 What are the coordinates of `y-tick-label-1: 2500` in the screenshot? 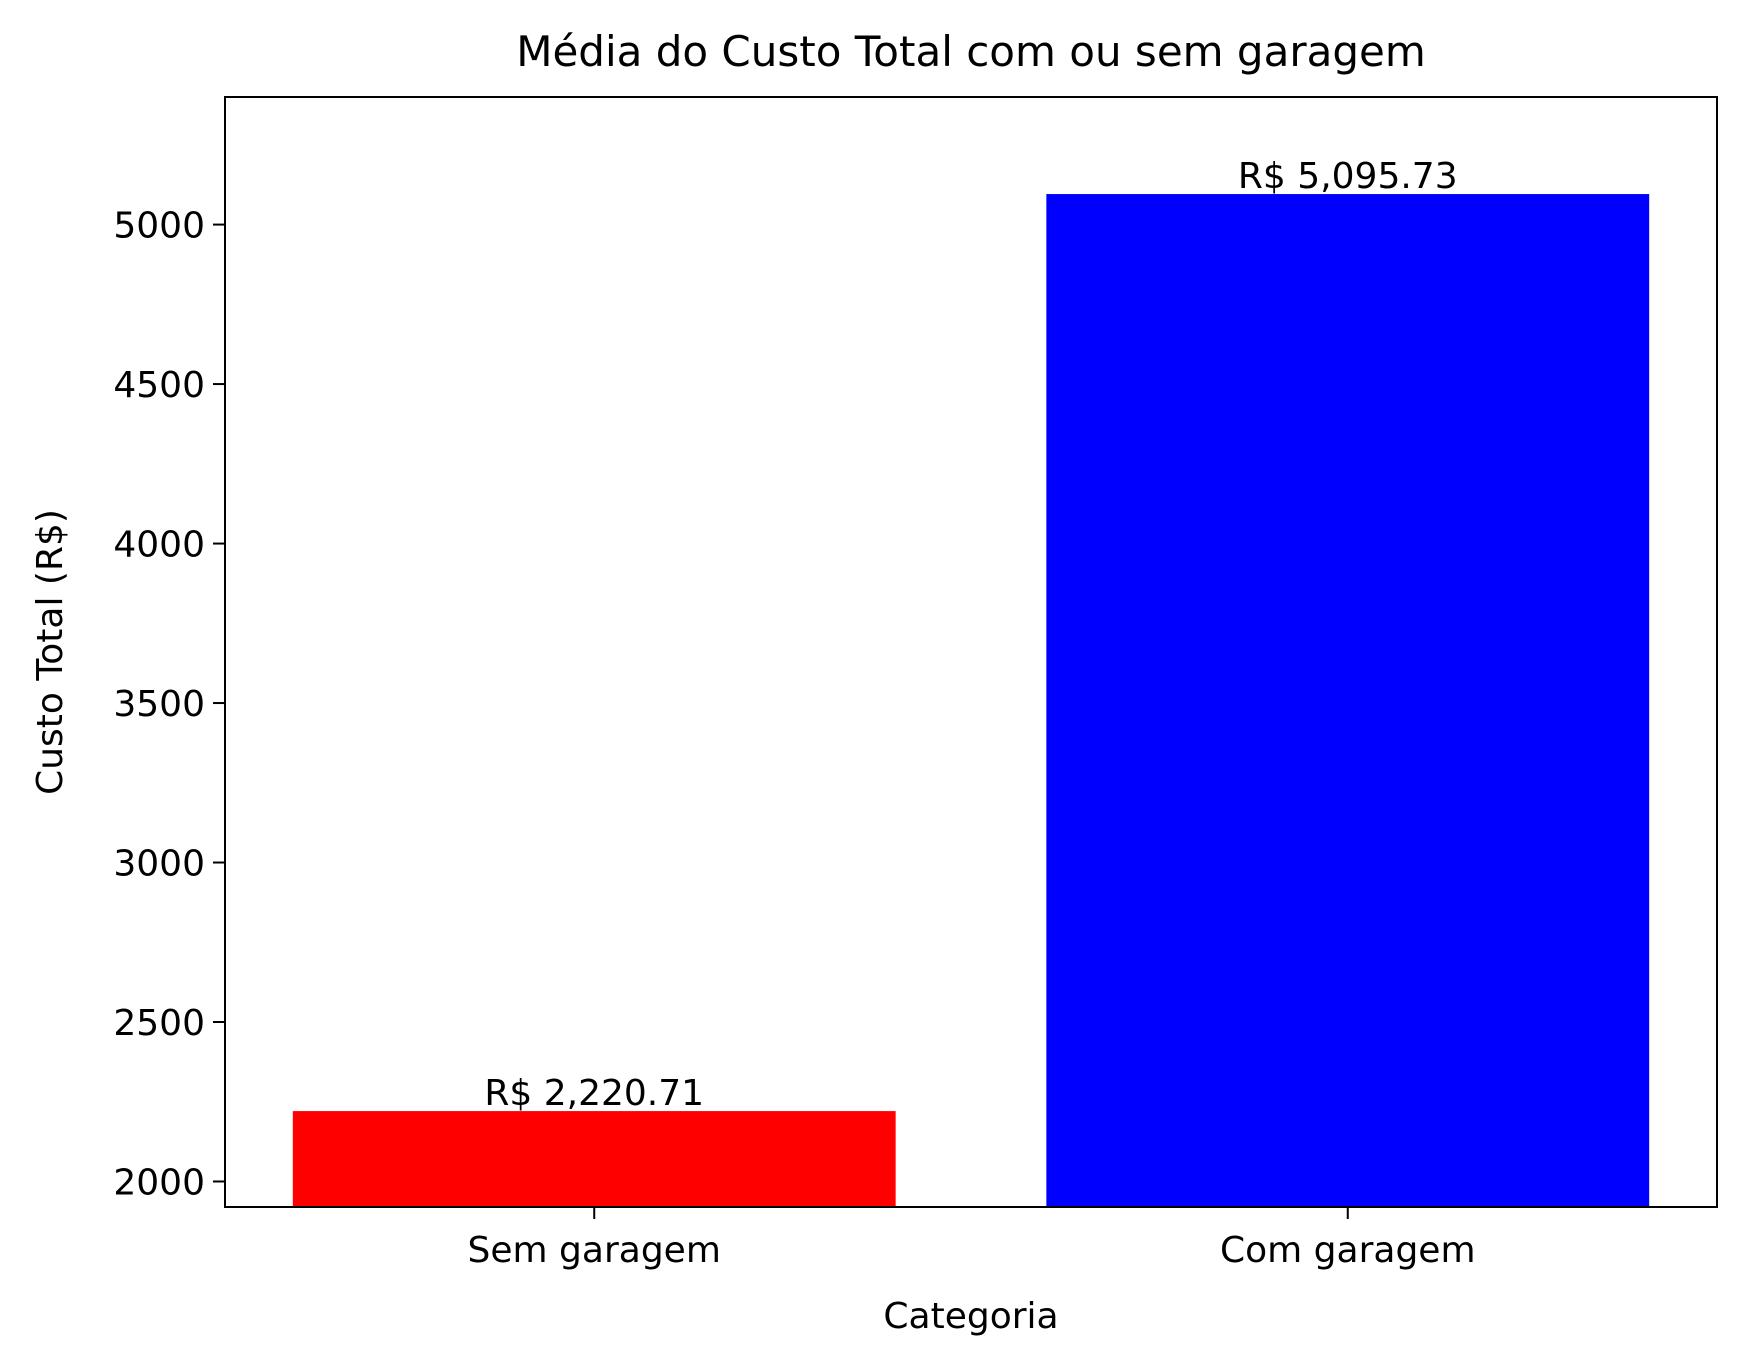 It's located at (159, 1023).